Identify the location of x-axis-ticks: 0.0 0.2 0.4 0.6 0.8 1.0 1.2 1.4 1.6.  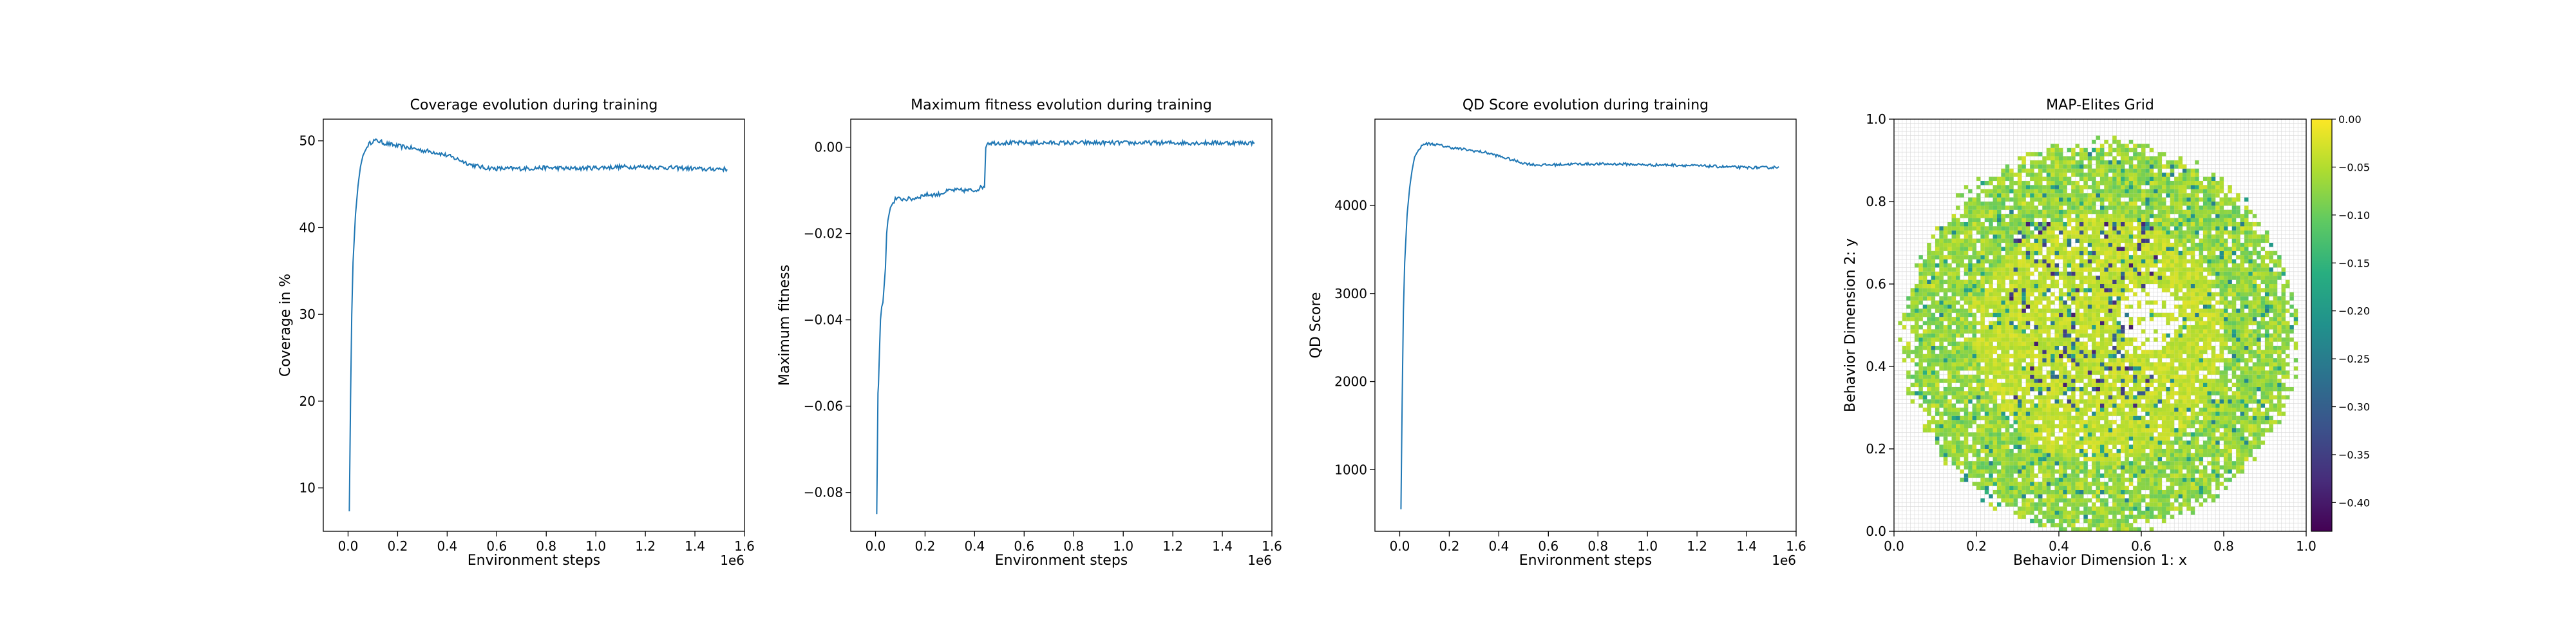
(1074, 542).